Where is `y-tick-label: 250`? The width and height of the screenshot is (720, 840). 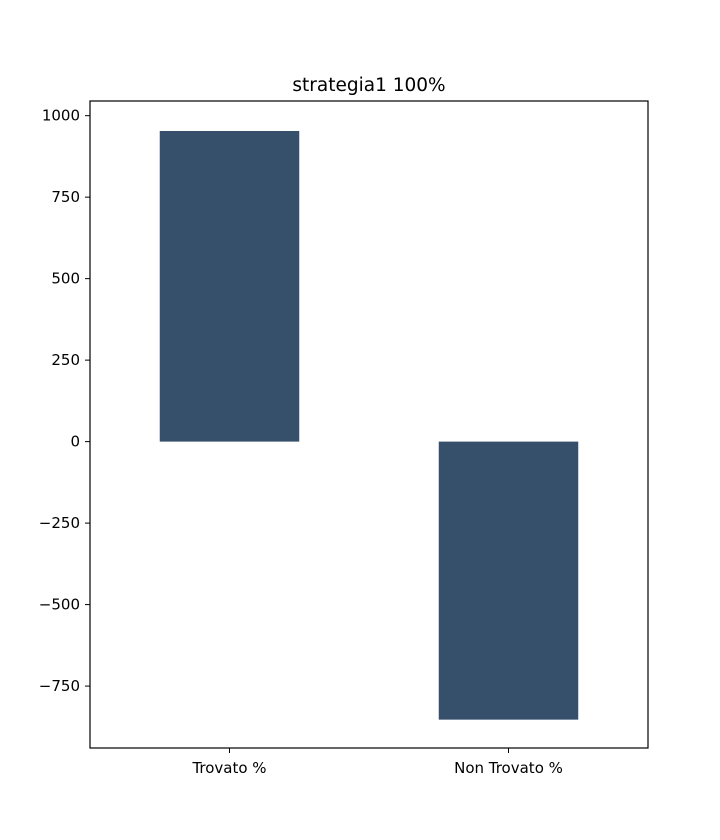 y-tick-label: 250 is located at coordinates (65, 360).